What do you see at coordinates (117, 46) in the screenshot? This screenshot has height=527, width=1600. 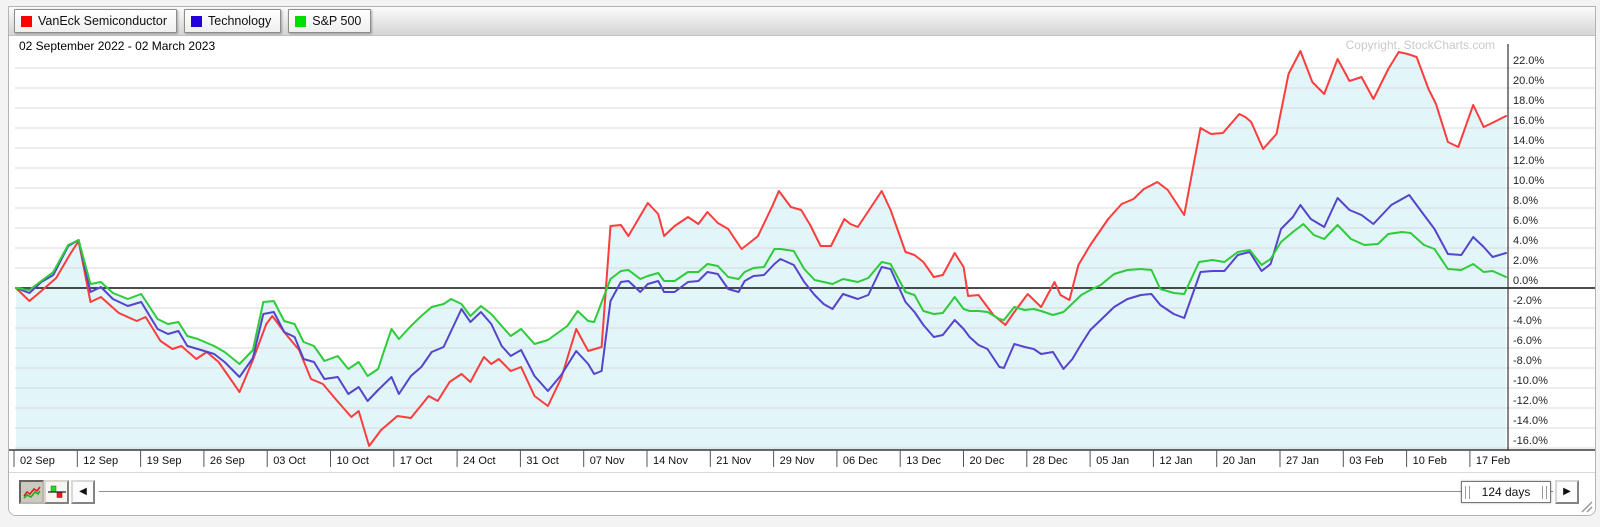 I see `date-range-title: 02 September 2022 - 02 March 2023` at bounding box center [117, 46].